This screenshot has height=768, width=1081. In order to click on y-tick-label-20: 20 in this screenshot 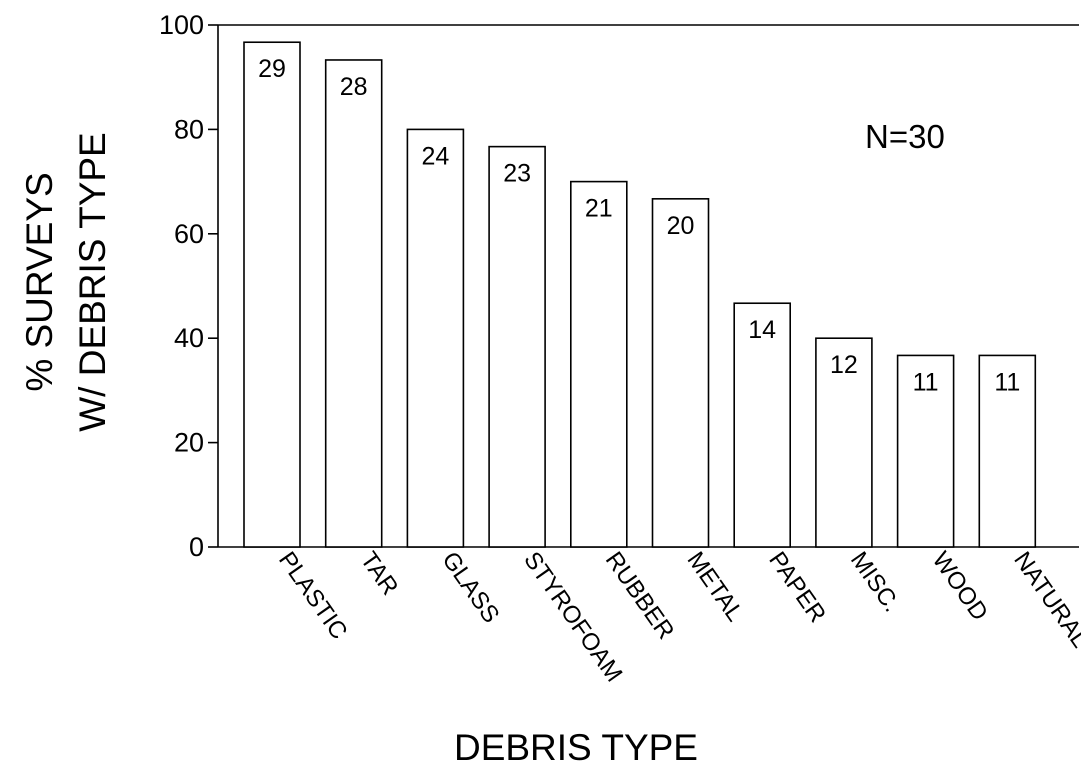, I will do `click(189, 443)`.